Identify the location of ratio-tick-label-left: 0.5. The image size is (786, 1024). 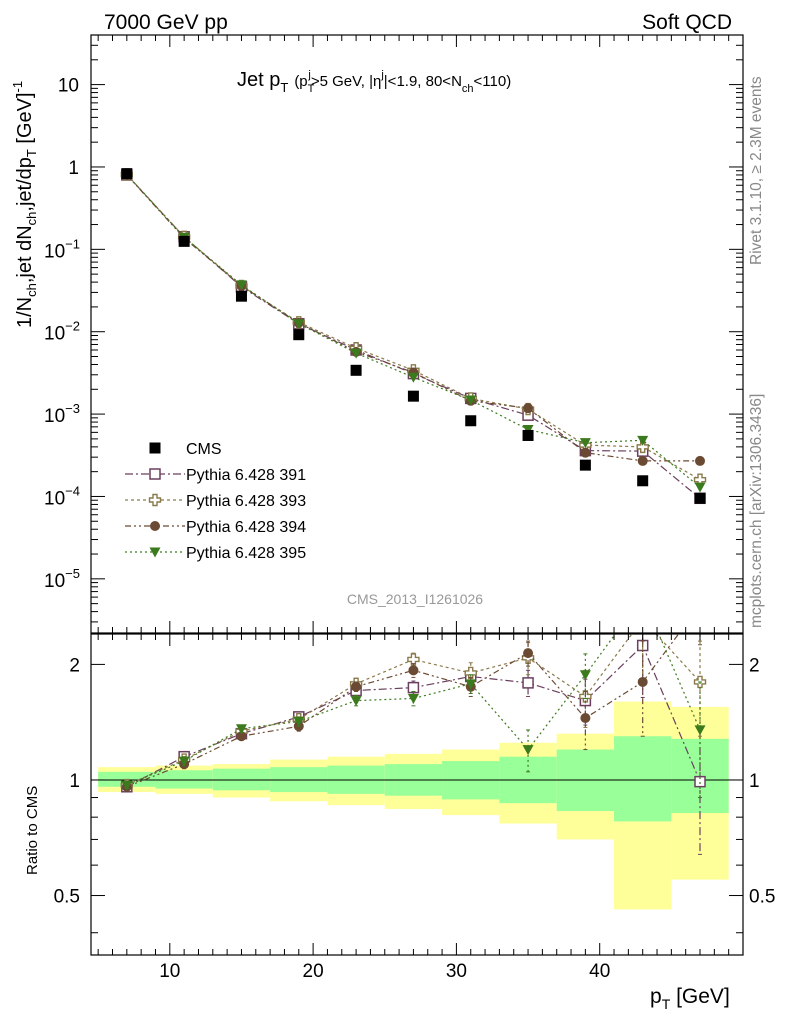
(67, 897).